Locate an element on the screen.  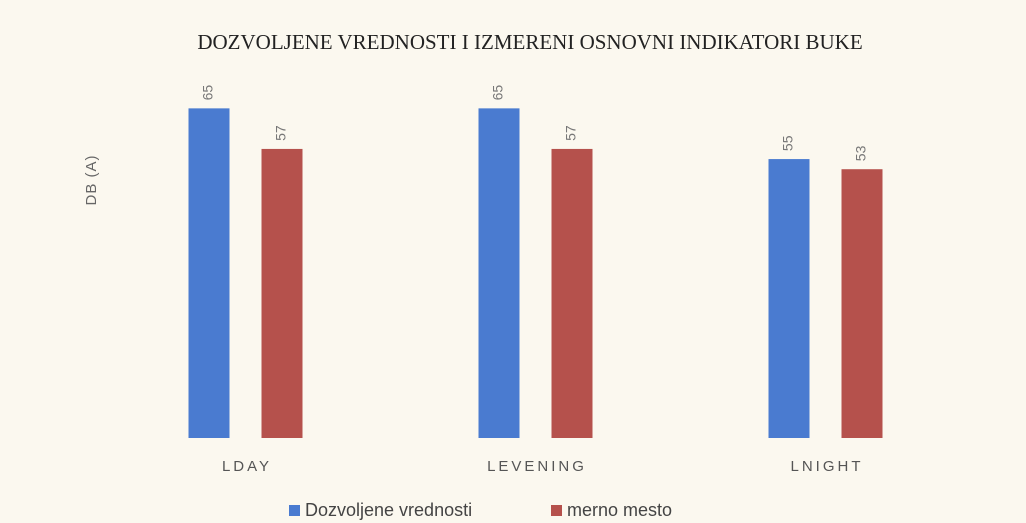
x-tick-label: LDAY is located at coordinates (247, 466).